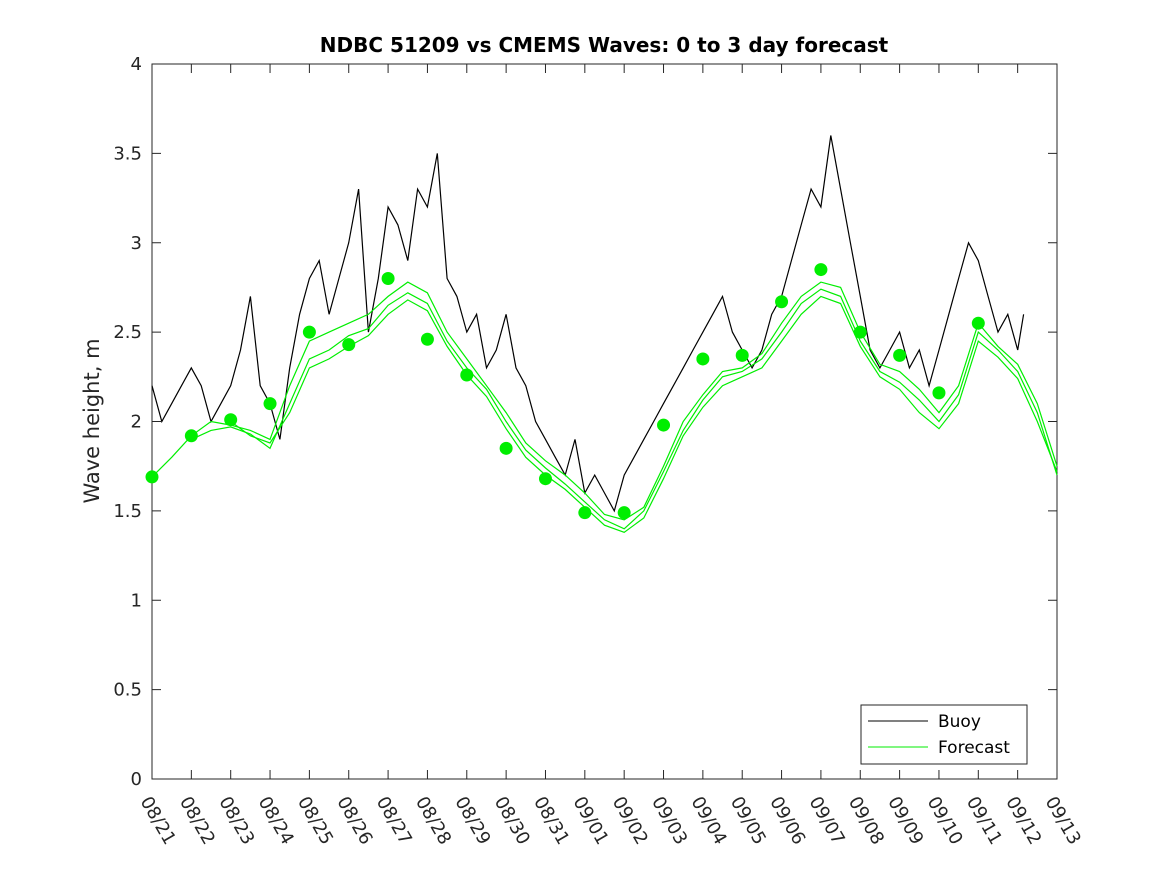 This screenshot has width=1167, height=875. What do you see at coordinates (136, 243) in the screenshot?
I see `y-tick-label: 3` at bounding box center [136, 243].